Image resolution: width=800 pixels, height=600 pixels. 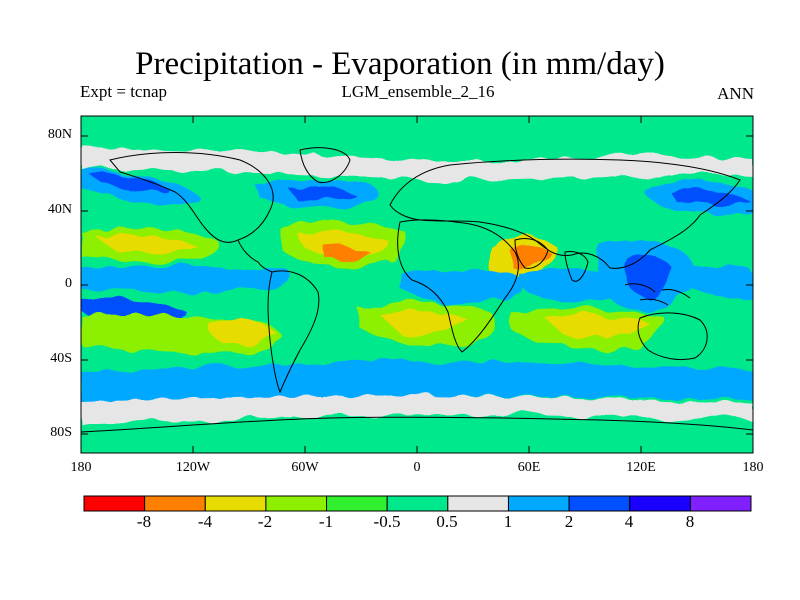 What do you see at coordinates (529, 467) in the screenshot?
I see `lon-label-60e: 60E` at bounding box center [529, 467].